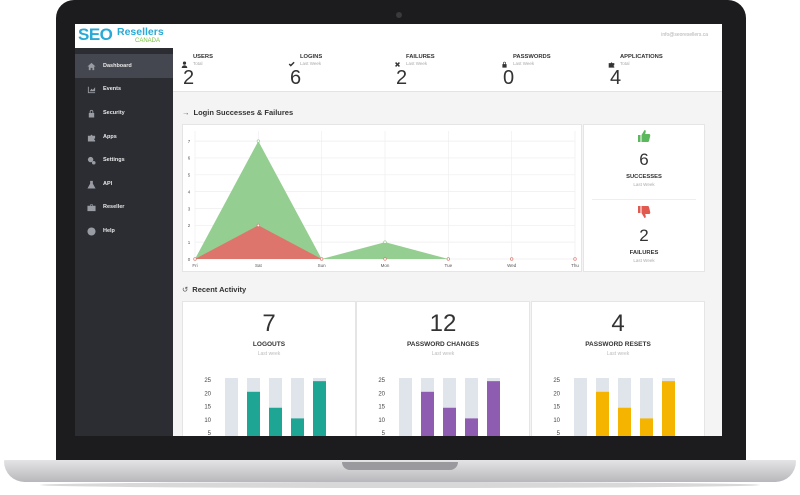 This screenshot has height=495, width=800. What do you see at coordinates (124, 90) in the screenshot?
I see `sidebar-item-events: Events` at bounding box center [124, 90].